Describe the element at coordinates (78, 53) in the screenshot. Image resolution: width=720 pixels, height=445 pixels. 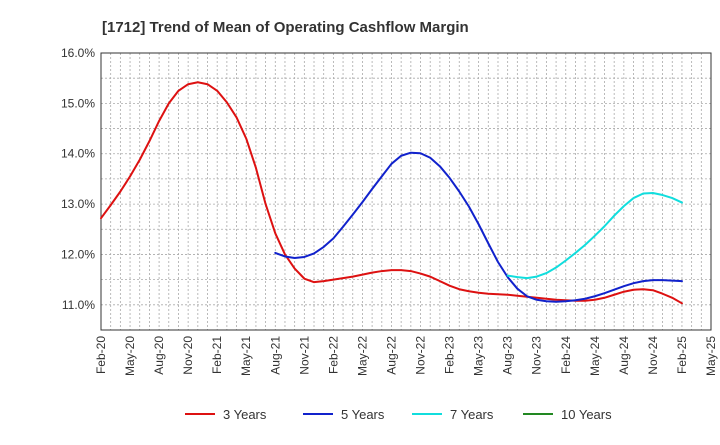
I see `y-tick-label: 16.0%` at that location.